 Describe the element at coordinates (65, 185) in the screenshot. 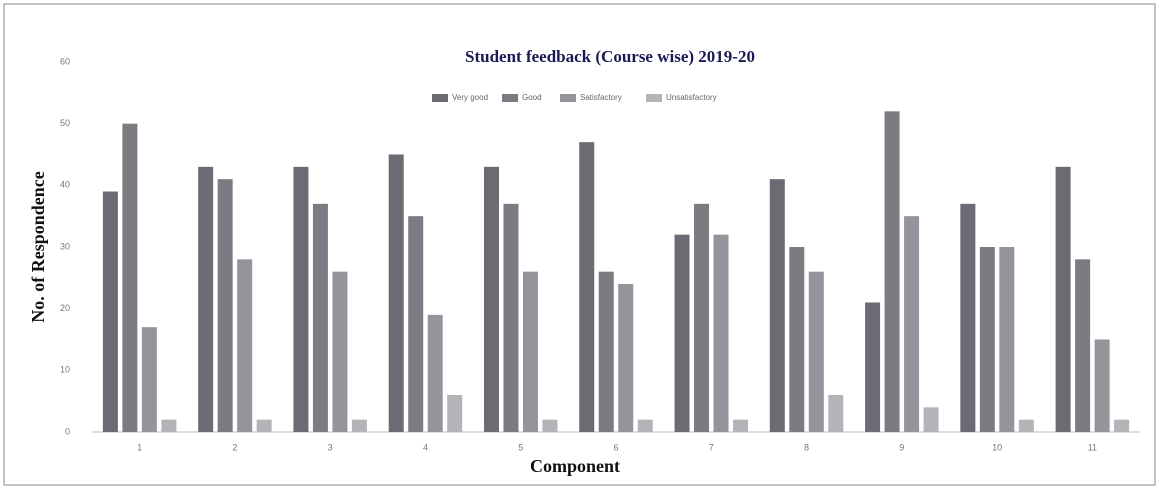

I see `y-tick-label: 40` at that location.